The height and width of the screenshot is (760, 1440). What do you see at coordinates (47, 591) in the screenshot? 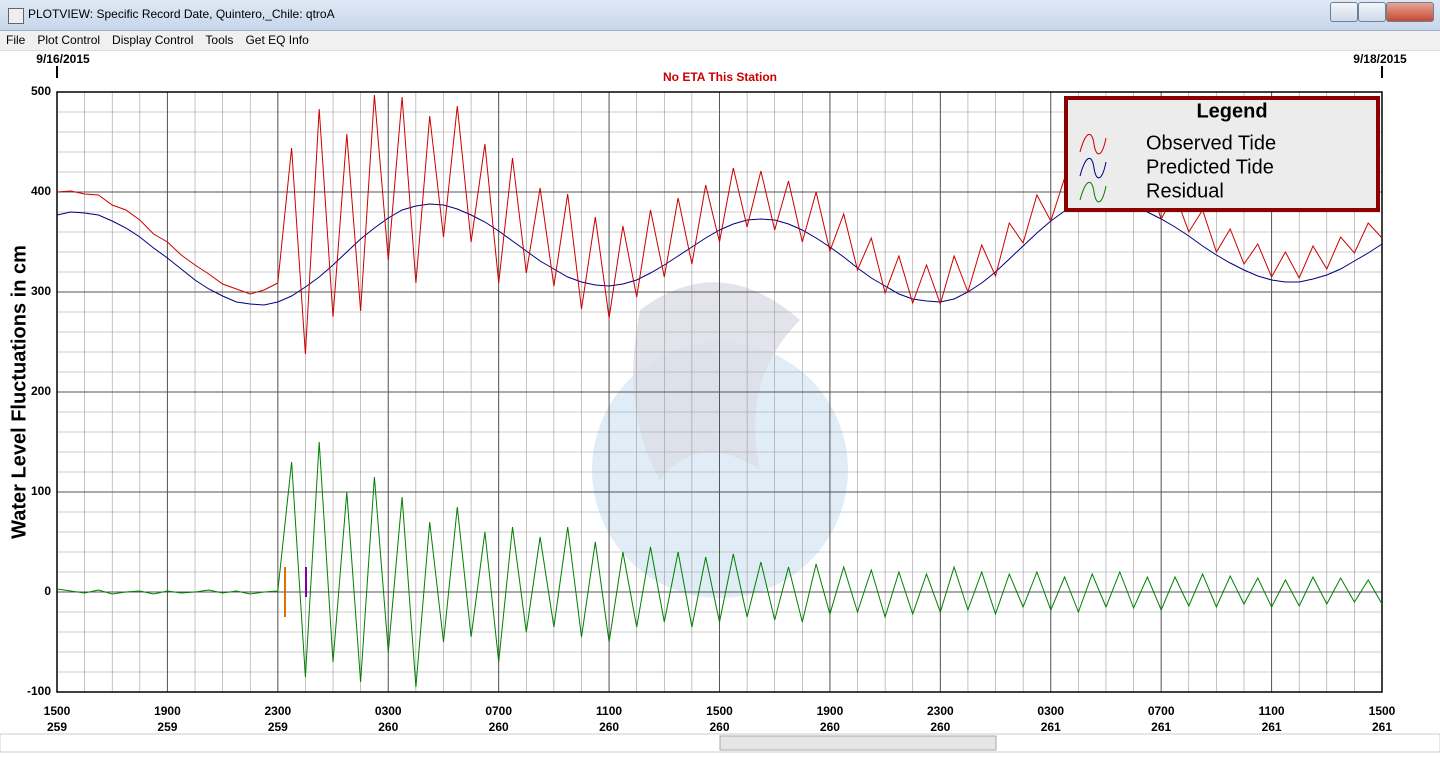
I see `y-tick-label: 0` at bounding box center [47, 591].